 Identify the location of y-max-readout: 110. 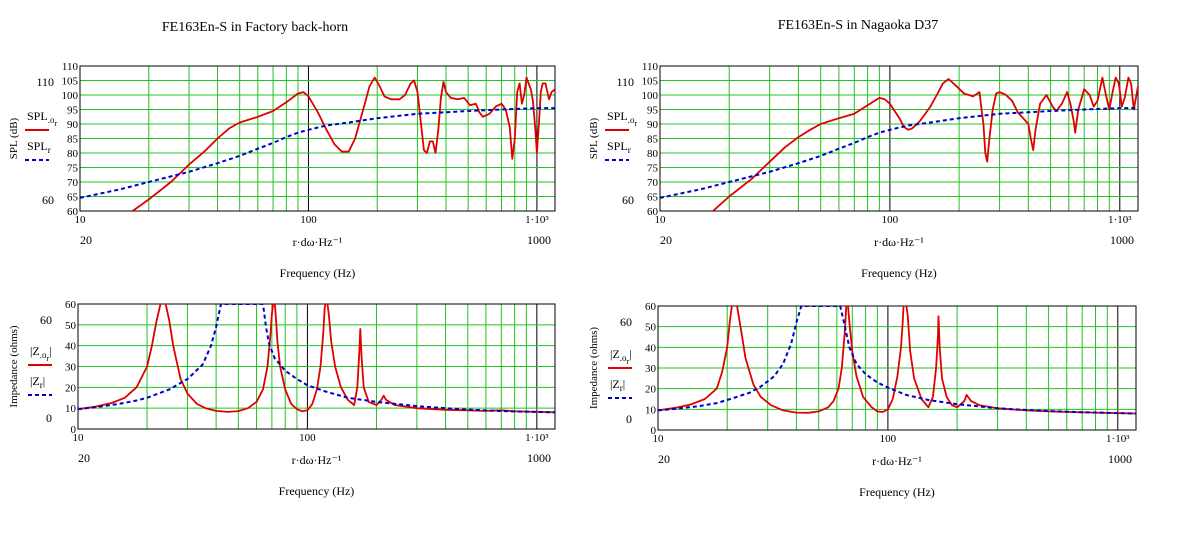
(625, 82).